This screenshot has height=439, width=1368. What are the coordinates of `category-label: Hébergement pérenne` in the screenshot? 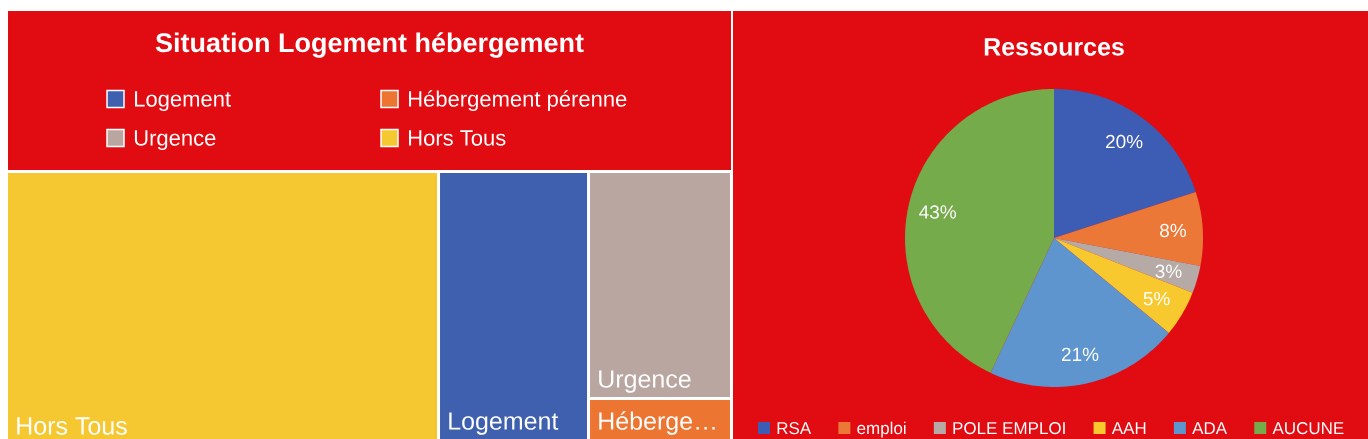 It's located at (518, 101).